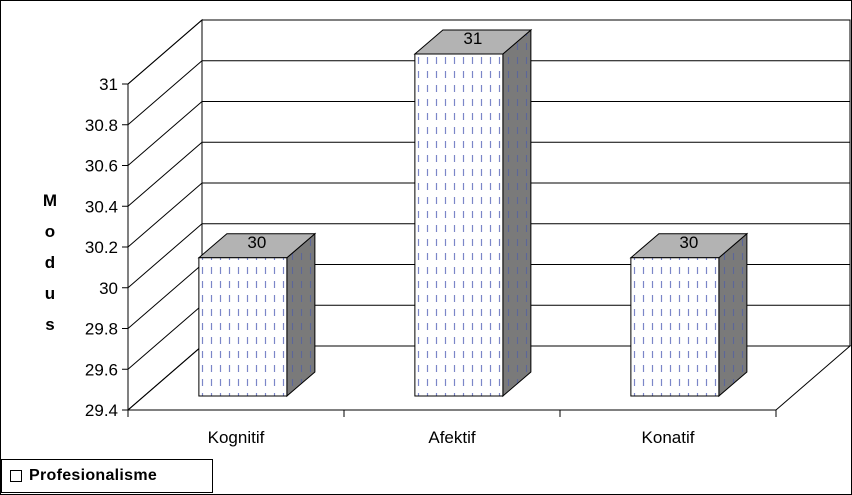  Describe the element at coordinates (16, 476) in the screenshot. I see `legend-swatch` at that location.